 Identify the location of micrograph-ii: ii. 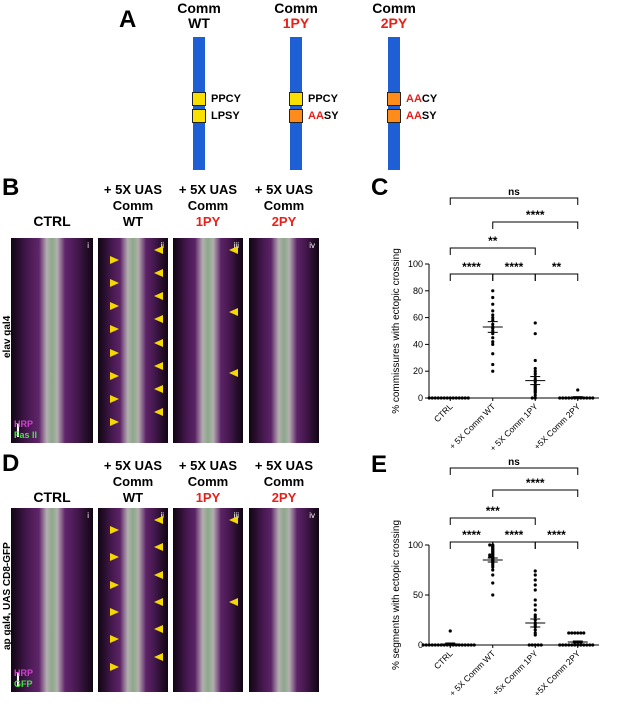
(133, 600).